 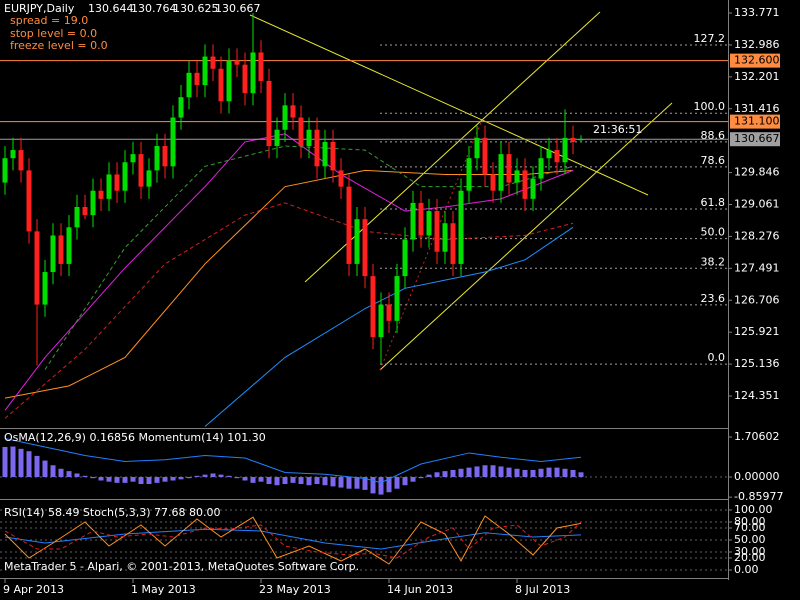 What do you see at coordinates (196, 8) in the screenshot?
I see `ohlc-low: 130.625` at bounding box center [196, 8].